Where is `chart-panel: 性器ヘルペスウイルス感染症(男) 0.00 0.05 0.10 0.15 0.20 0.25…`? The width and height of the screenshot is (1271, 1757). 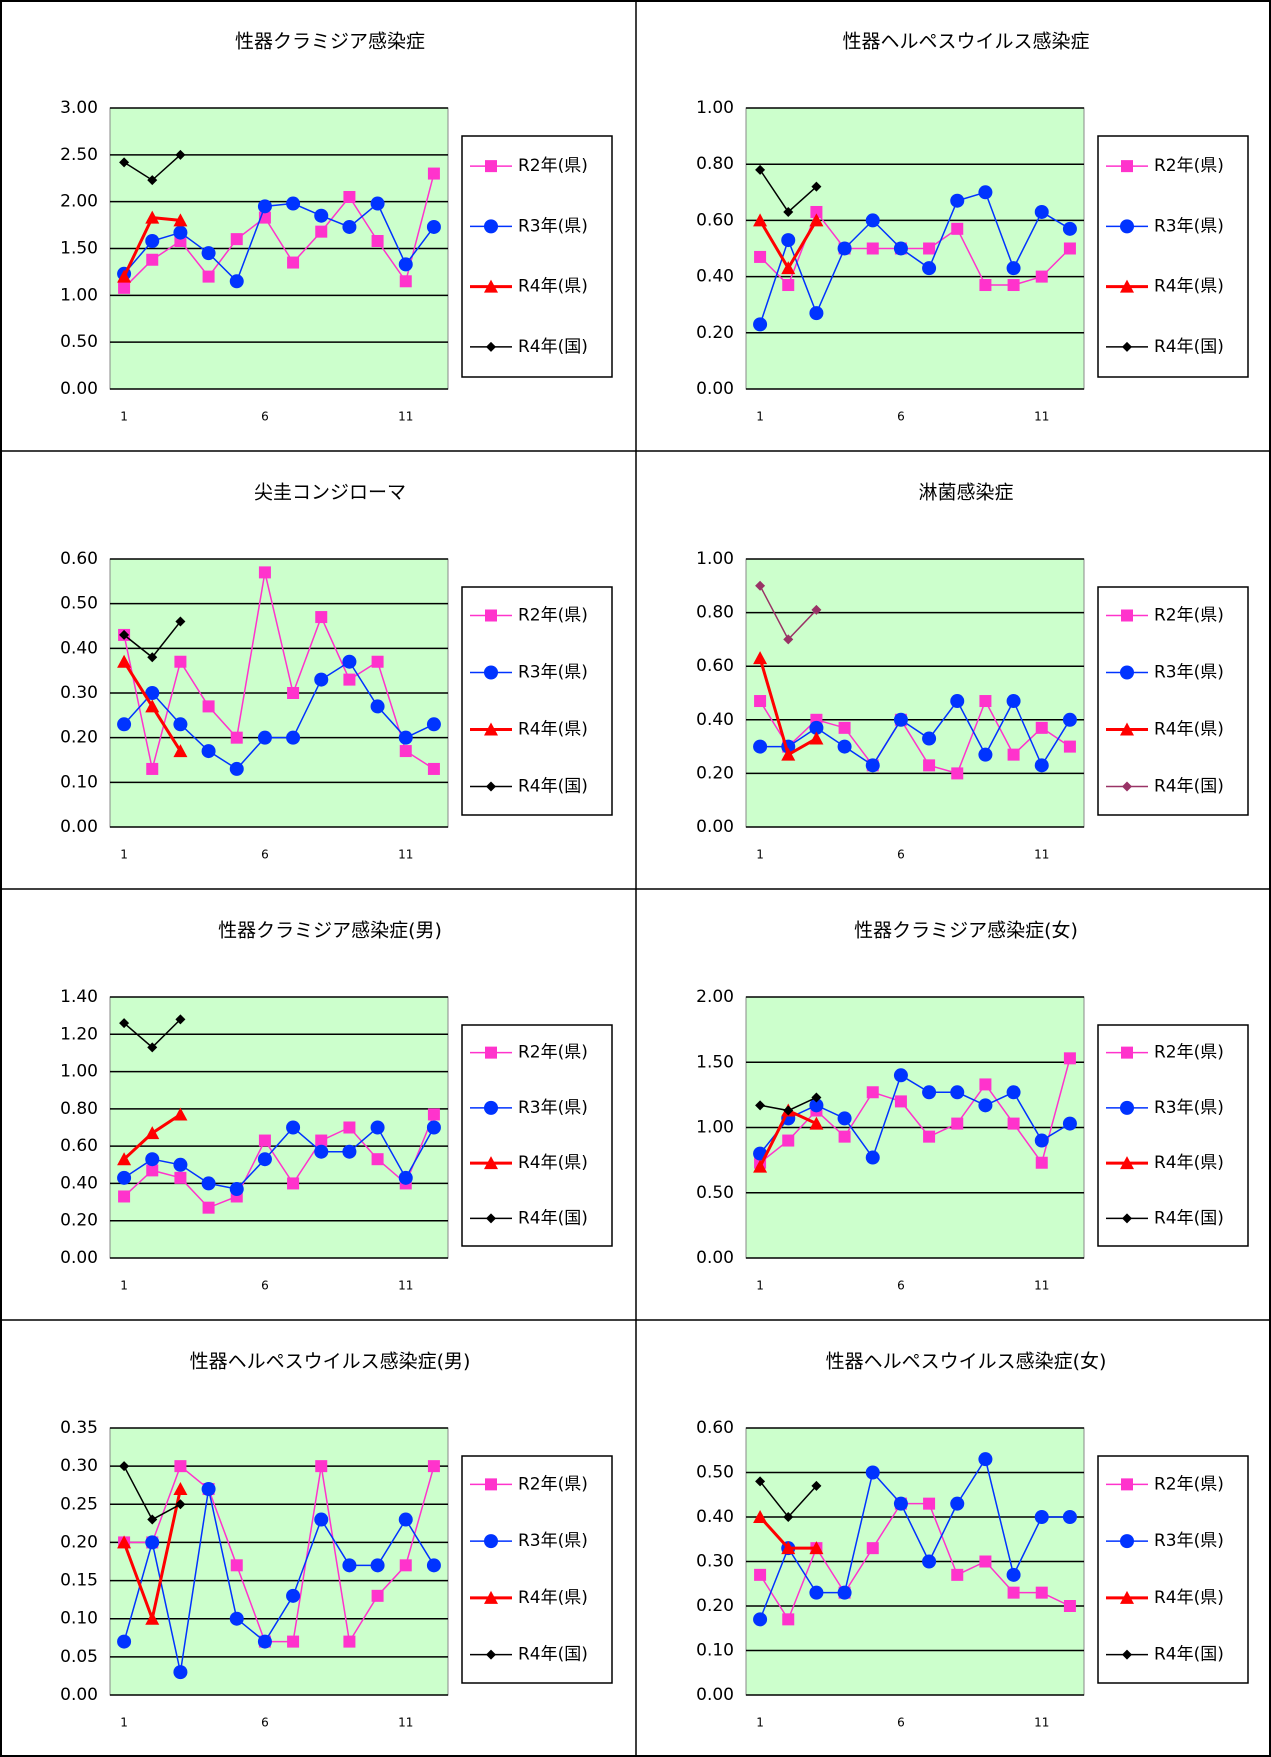
chart-panel: 性器ヘルペスウイルス感染症(男) 0.00 0.05 0.10 0.15 0.20 0.25… is located at coordinates (336, 1540).